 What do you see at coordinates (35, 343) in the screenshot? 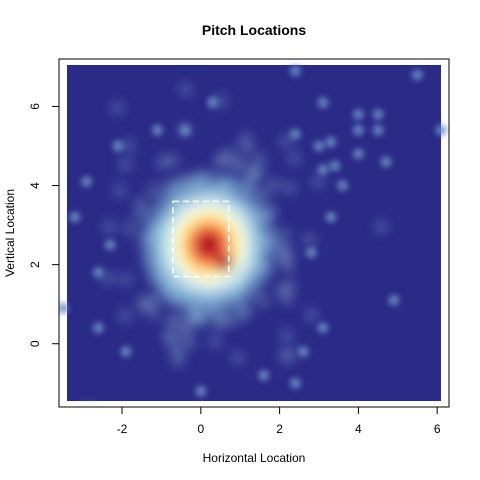
I see `y-tick-label: 0` at bounding box center [35, 343].